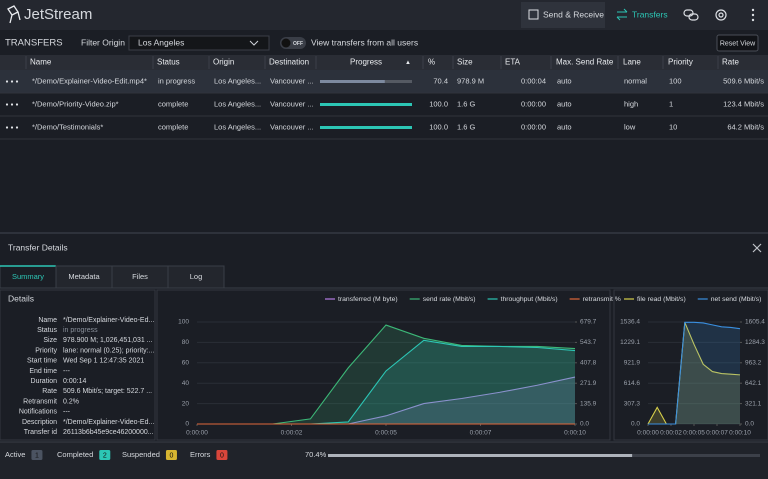 The height and width of the screenshot is (479, 768). I want to click on legend-label: retransmit %, so click(602, 299).